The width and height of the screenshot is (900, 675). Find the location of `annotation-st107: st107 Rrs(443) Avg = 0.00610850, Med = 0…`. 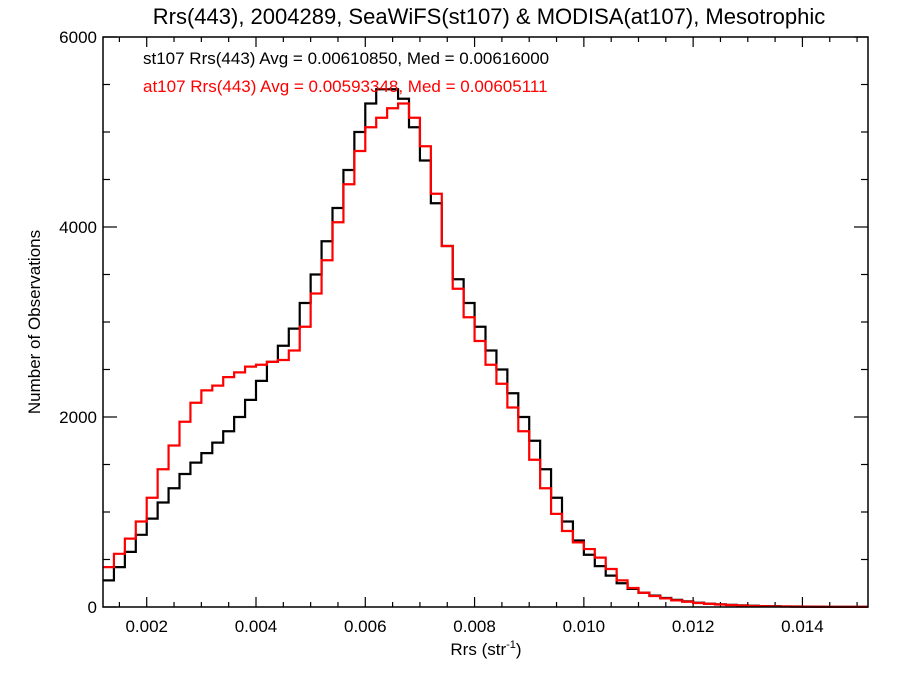

annotation-st107: st107 Rrs(443) Avg = 0.00610850, Med = 0… is located at coordinates (346, 58).